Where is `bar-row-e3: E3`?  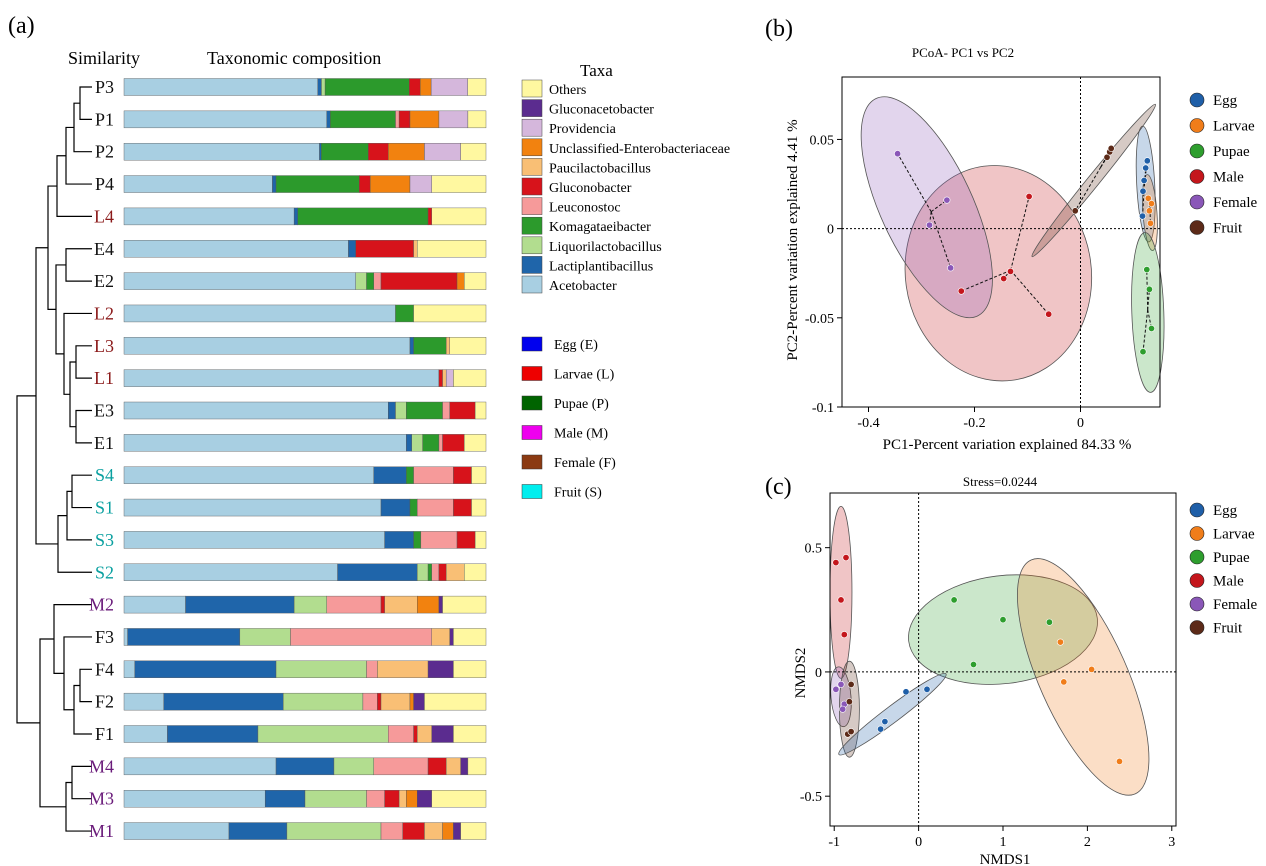
bar-row-e3: E3 is located at coordinates (290, 411).